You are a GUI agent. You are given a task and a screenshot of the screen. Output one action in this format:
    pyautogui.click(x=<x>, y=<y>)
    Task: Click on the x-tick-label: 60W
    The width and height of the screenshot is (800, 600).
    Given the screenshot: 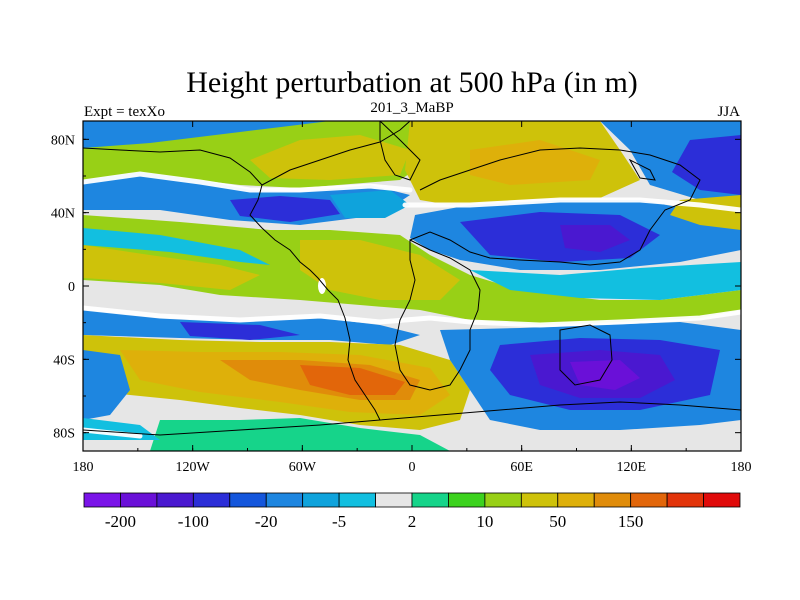 What is the action you would take?
    pyautogui.click(x=303, y=467)
    